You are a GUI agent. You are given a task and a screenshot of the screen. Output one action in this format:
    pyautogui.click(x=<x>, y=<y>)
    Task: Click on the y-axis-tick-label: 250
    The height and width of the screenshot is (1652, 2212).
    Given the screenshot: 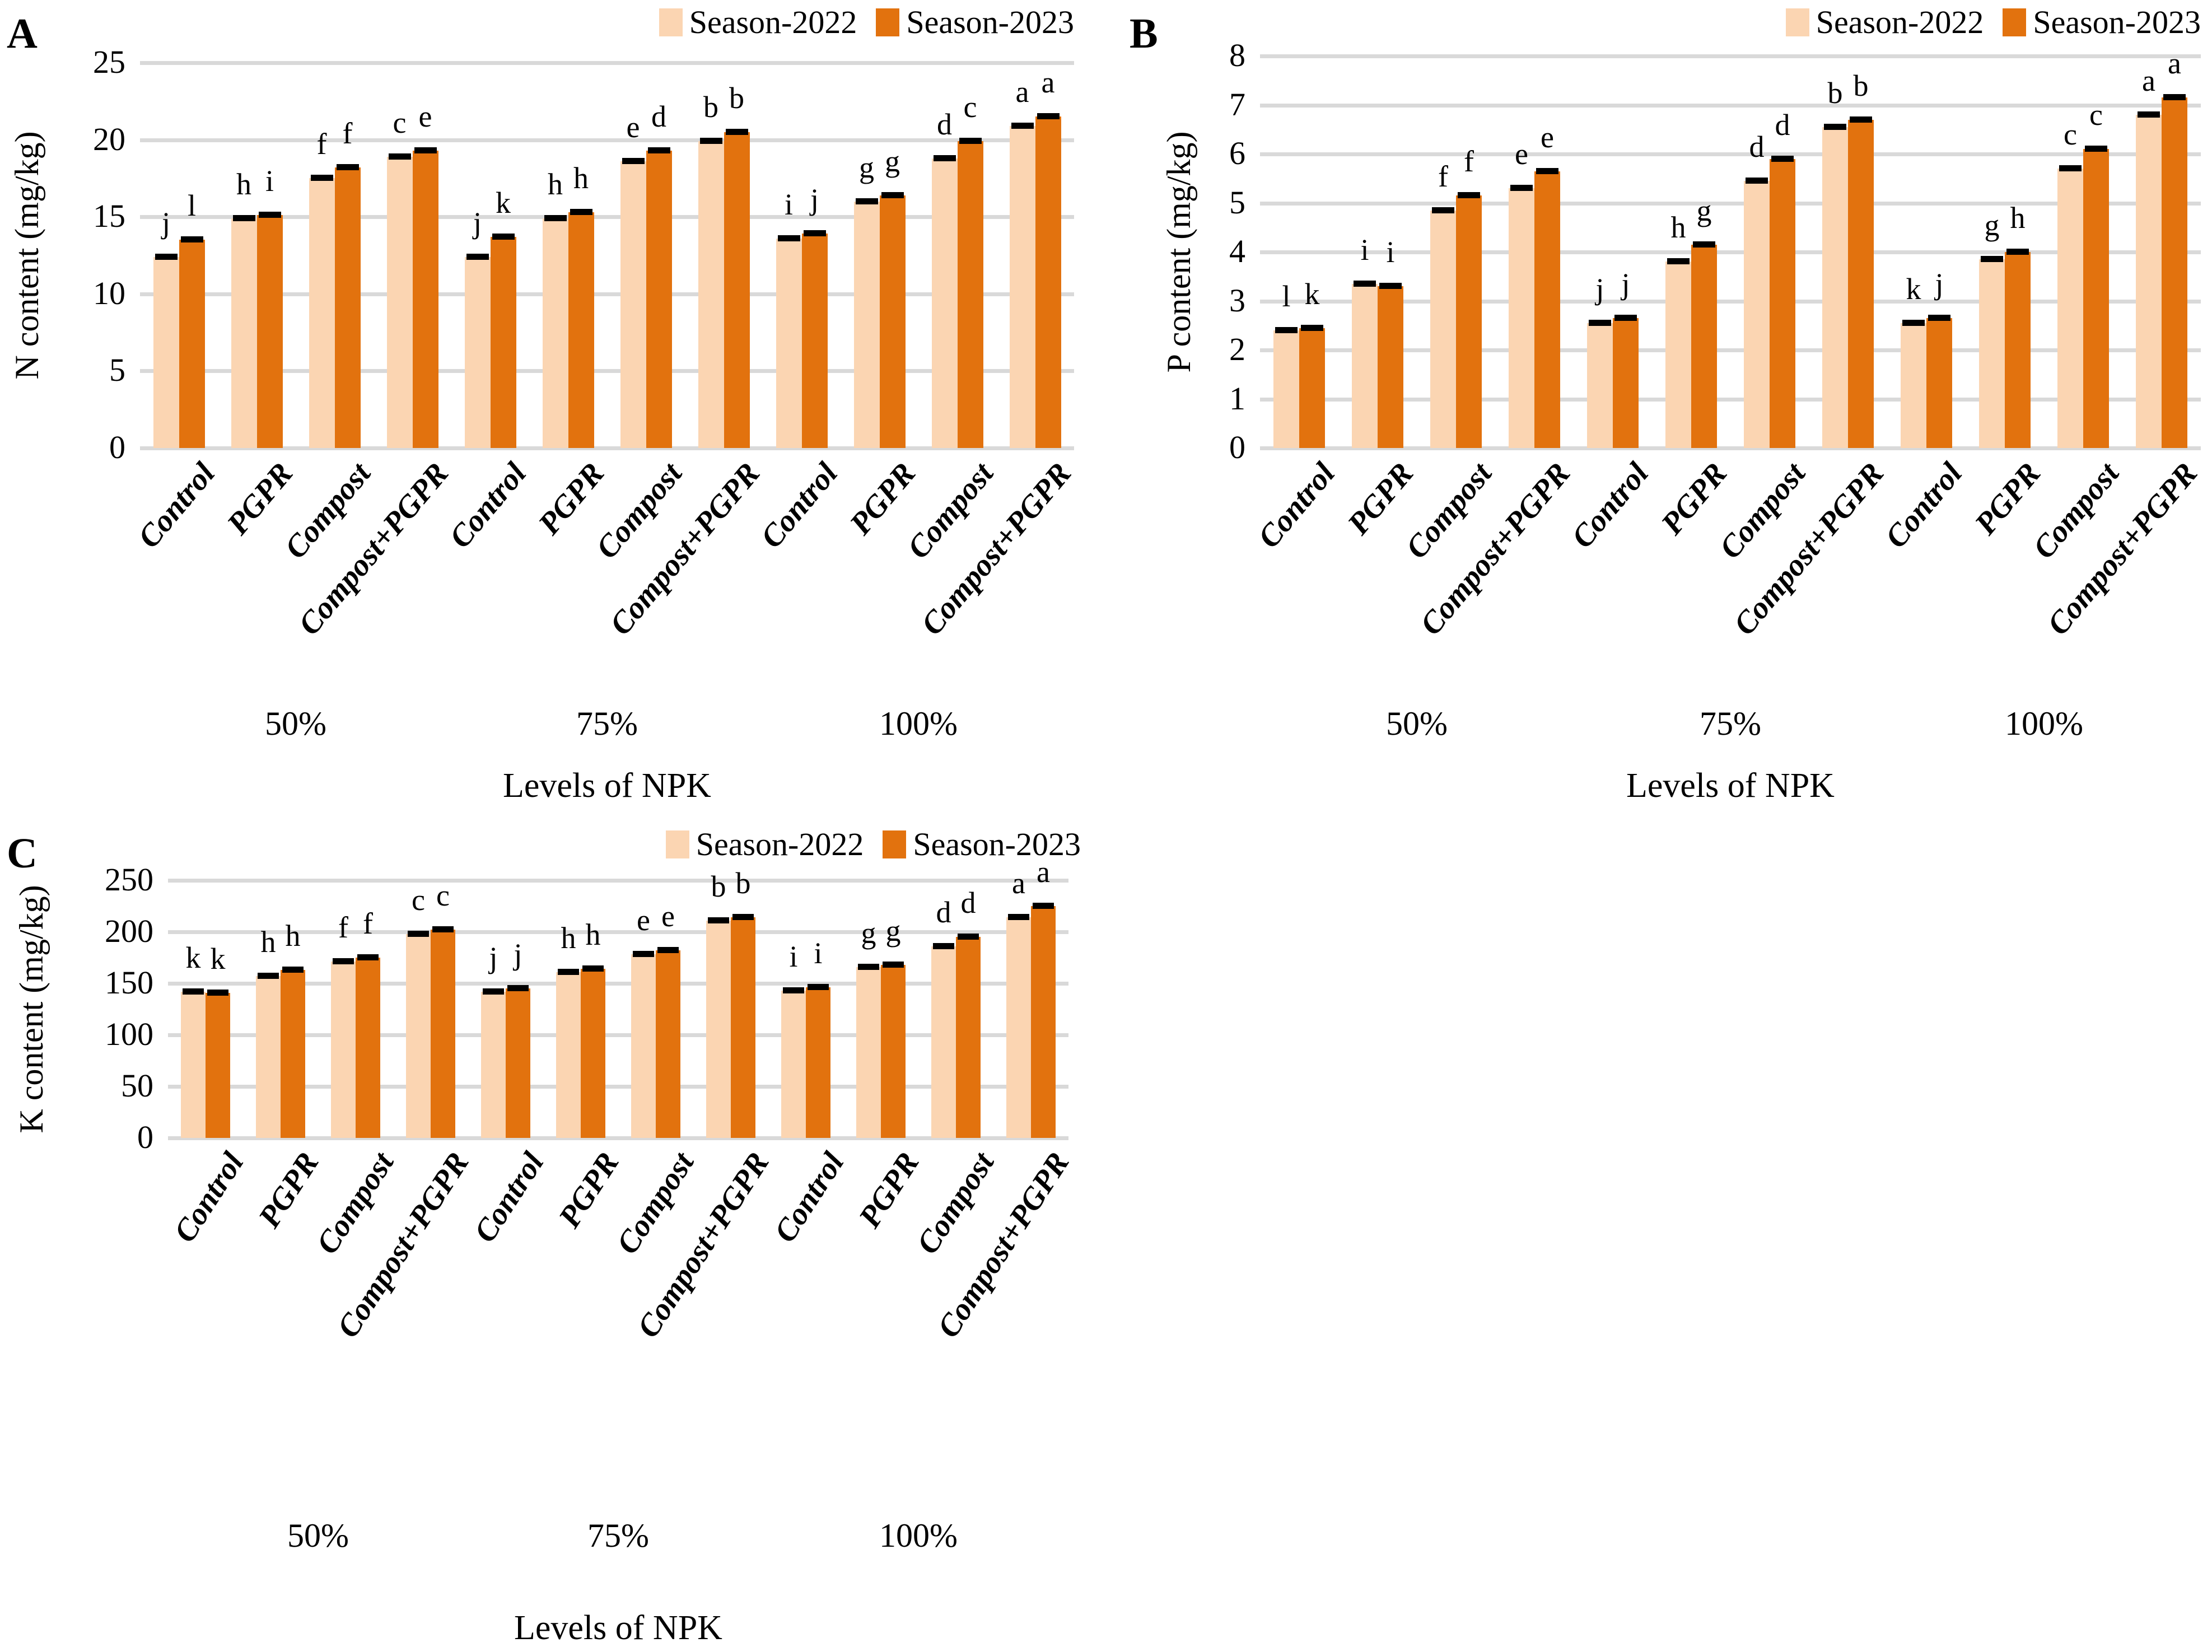 What is the action you would take?
    pyautogui.click(x=129, y=880)
    